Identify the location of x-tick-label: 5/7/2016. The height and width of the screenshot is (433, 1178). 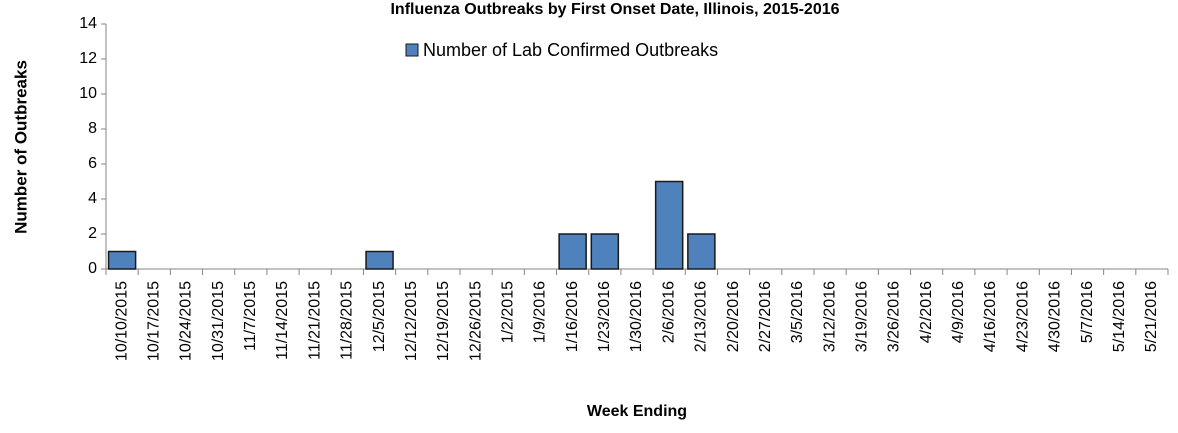
(1087, 312).